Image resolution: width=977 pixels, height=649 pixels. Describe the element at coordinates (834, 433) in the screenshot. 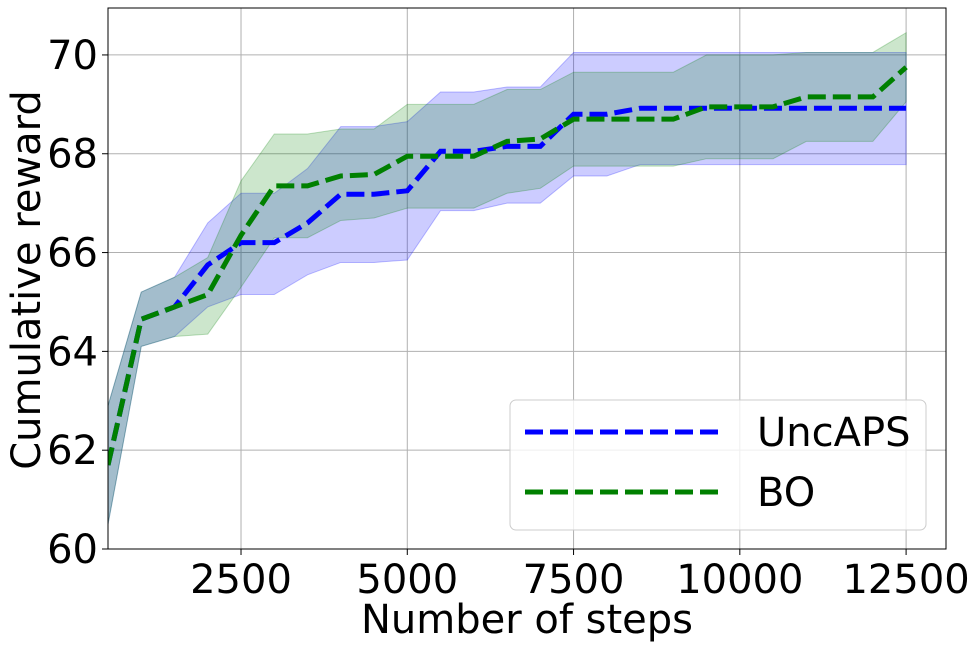

I see `legend-label: UncAPS` at that location.